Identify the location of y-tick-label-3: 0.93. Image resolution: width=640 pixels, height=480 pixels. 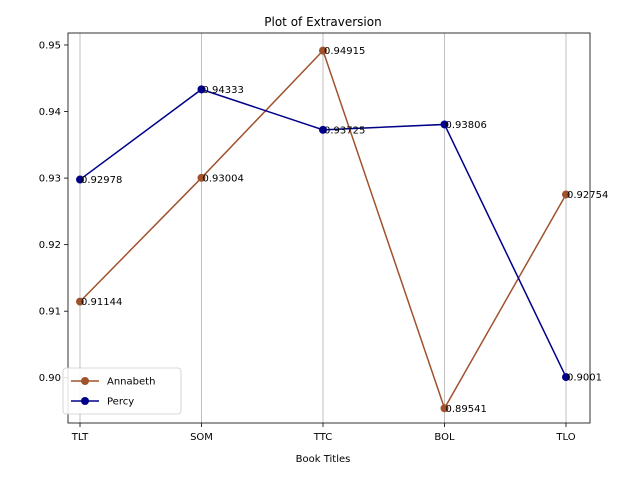
(50, 179).